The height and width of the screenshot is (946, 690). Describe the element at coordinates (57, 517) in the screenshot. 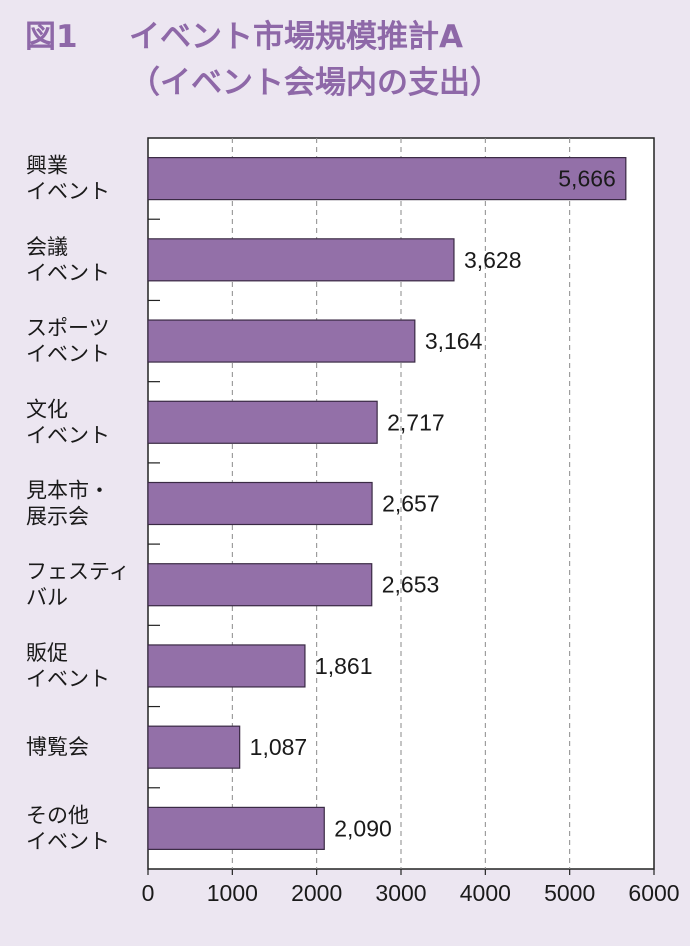

I see `y-category-label: 展示会` at that location.